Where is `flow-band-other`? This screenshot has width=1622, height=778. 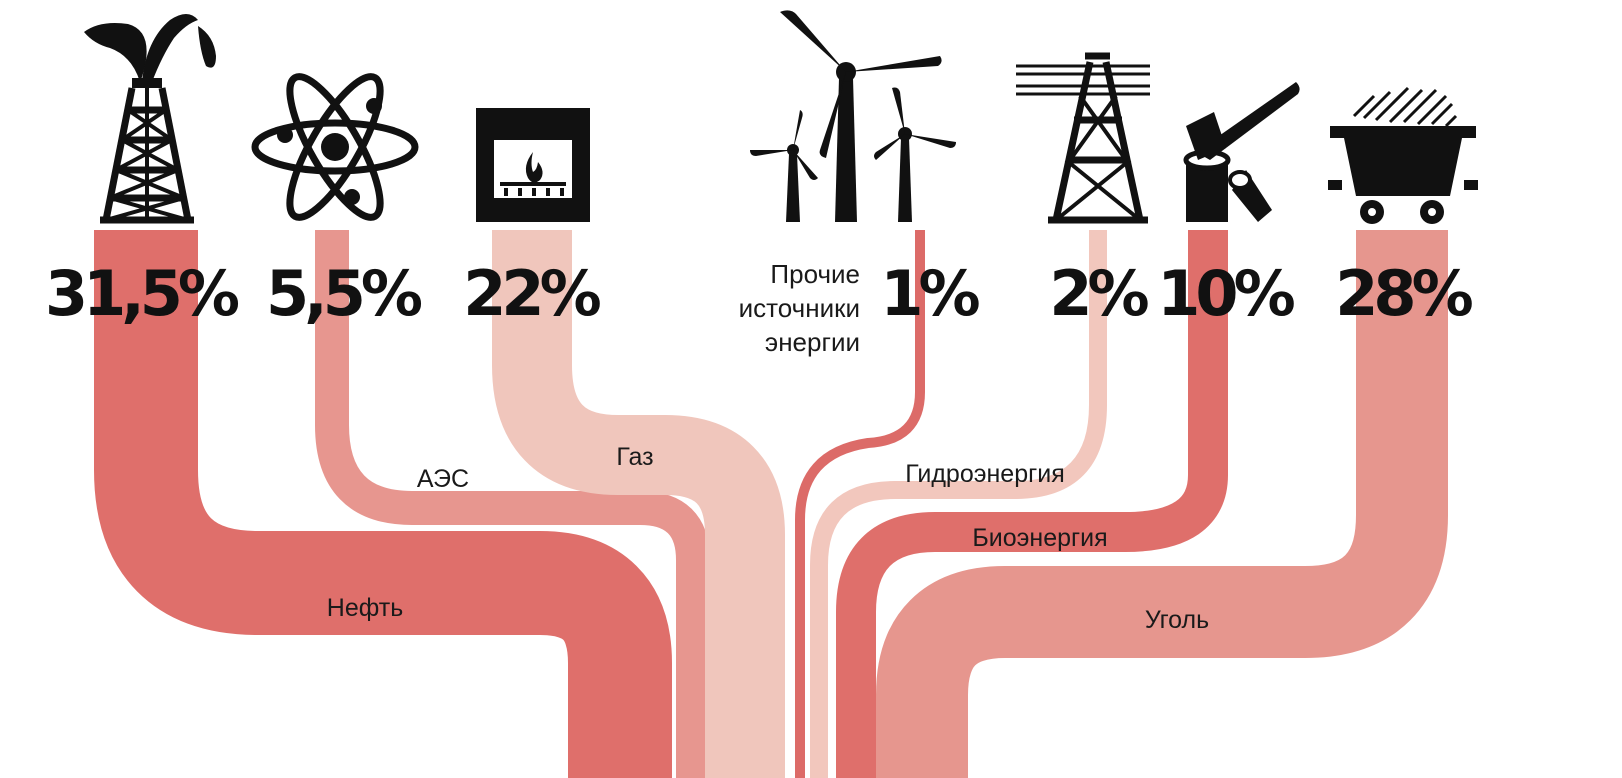 flow-band-other is located at coordinates (860, 504).